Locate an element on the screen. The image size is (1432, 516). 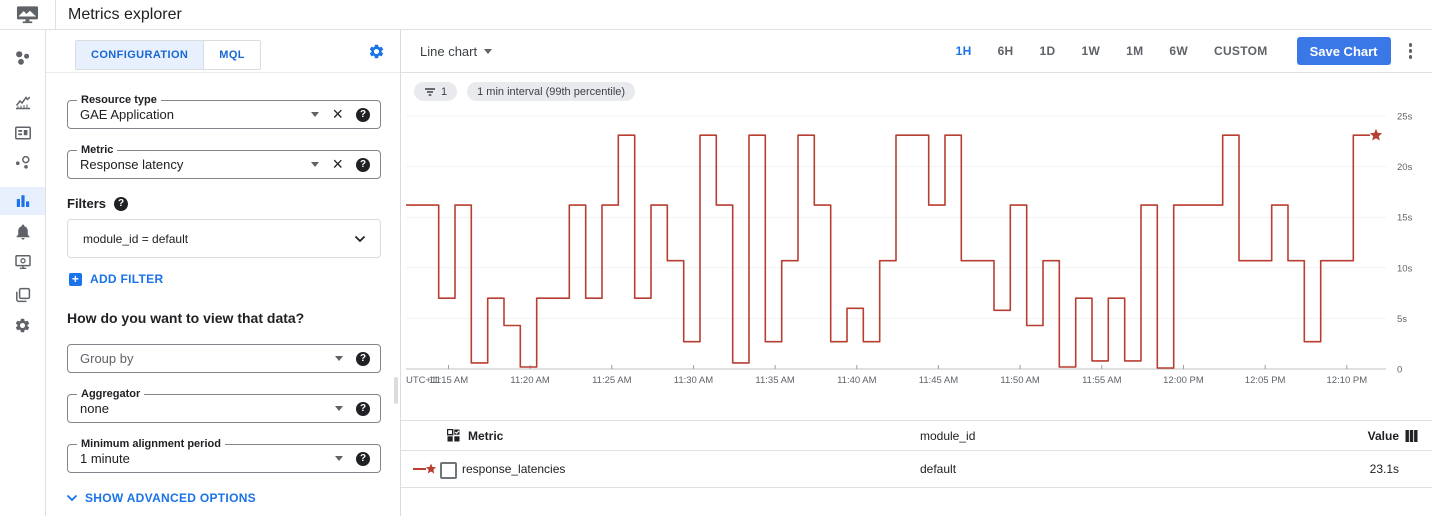
monitoring-logo-icon is located at coordinates (27, 14).